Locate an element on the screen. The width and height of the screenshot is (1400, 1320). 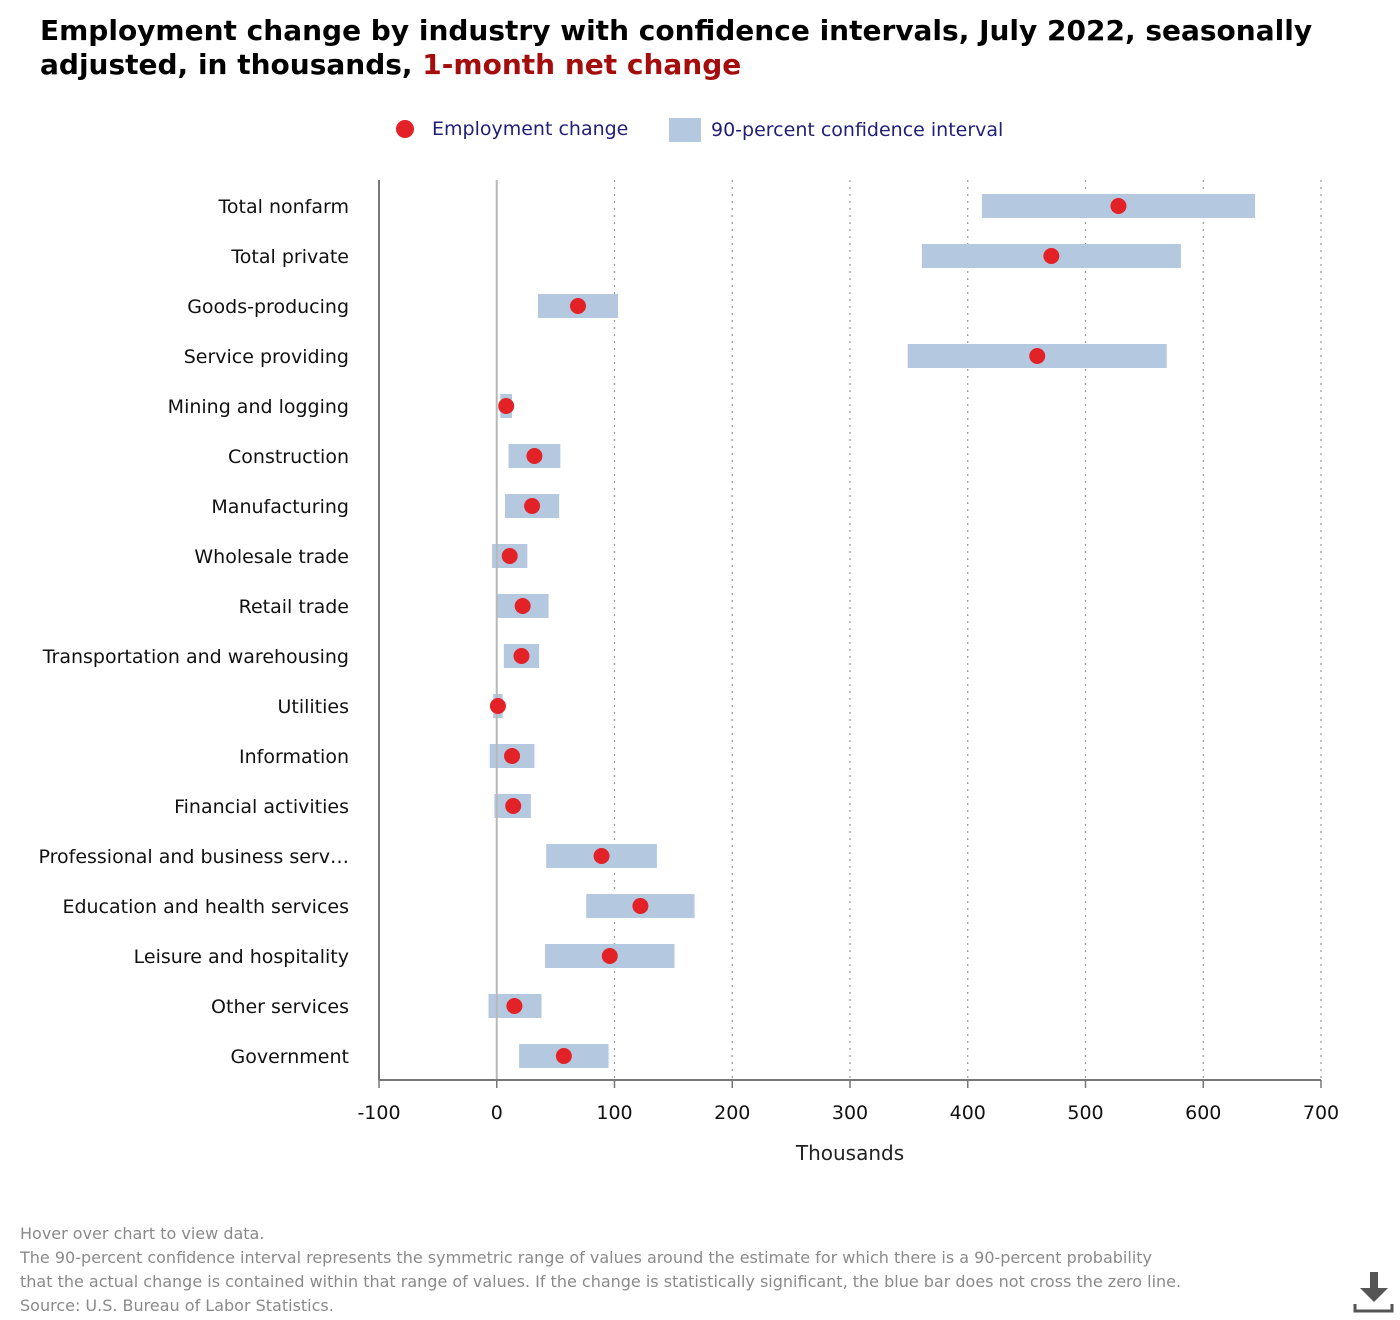
download-icon is located at coordinates (1373, 1292).